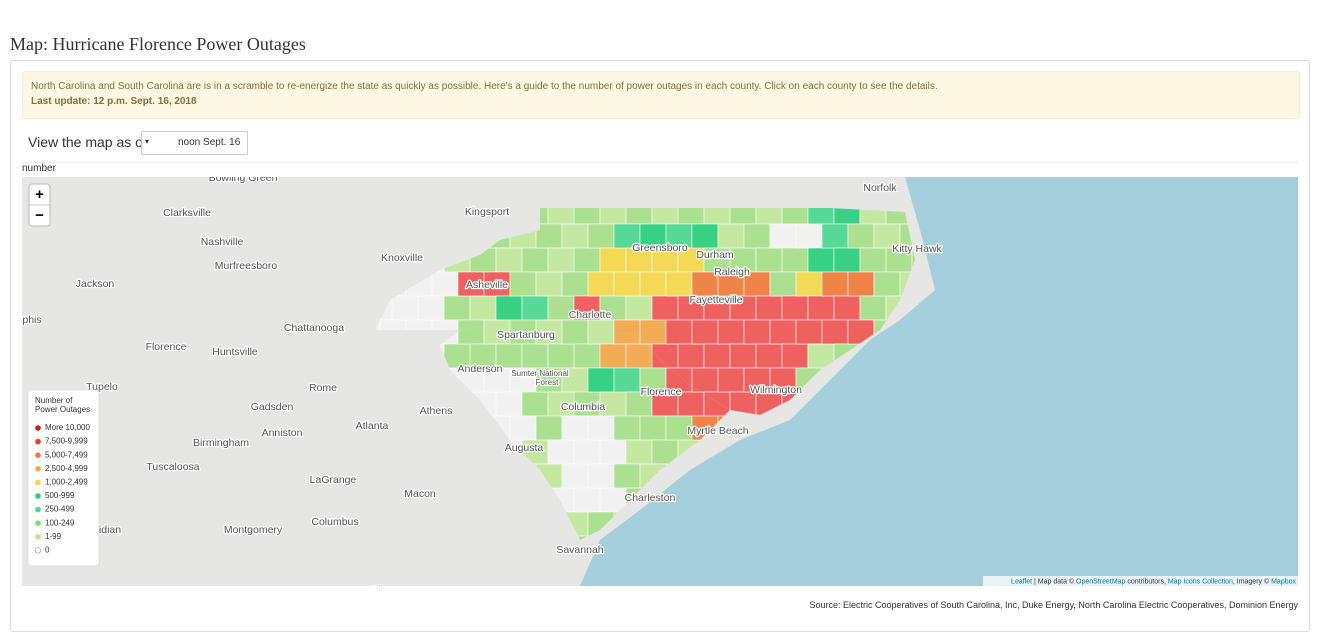  Describe the element at coordinates (1101, 581) in the screenshot. I see `attribution-part: OpenStreetMap` at that location.